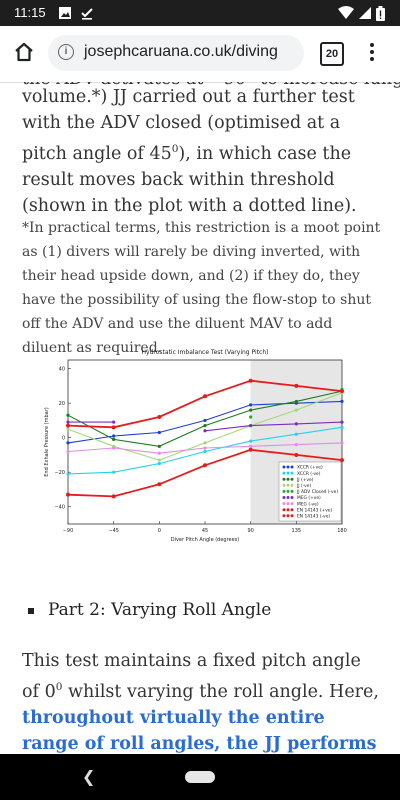 Image resolution: width=400 pixels, height=800 pixels. I want to click on legend-label: EN 14143 (-ve), so click(313, 517).